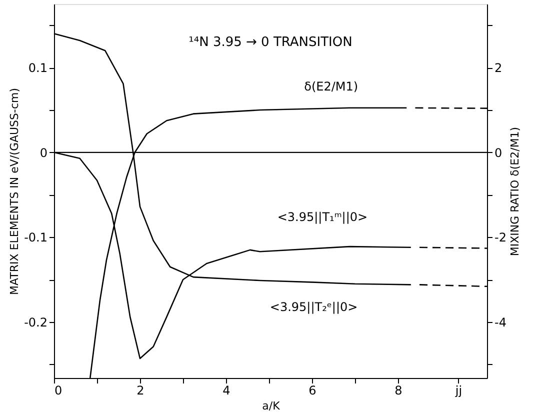 This screenshot has width=547, height=419. What do you see at coordinates (498, 153) in the screenshot?
I see `y2-tick-label: 0` at bounding box center [498, 153].